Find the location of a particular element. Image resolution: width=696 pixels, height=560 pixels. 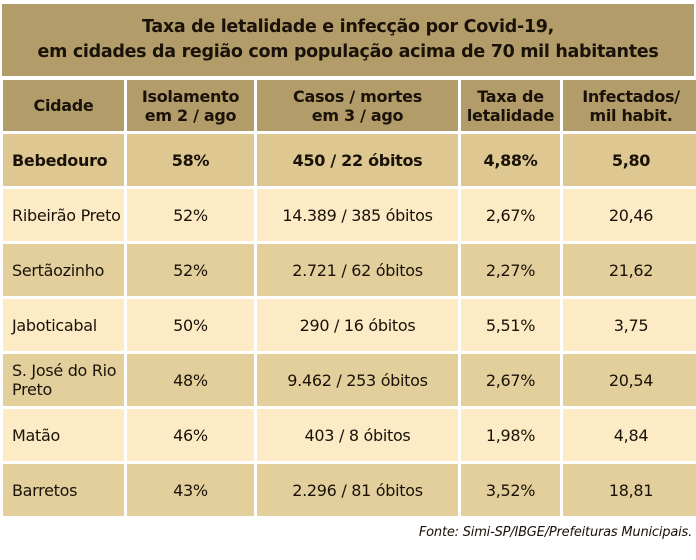

cell-infectados: 20,46 is located at coordinates (629, 215).